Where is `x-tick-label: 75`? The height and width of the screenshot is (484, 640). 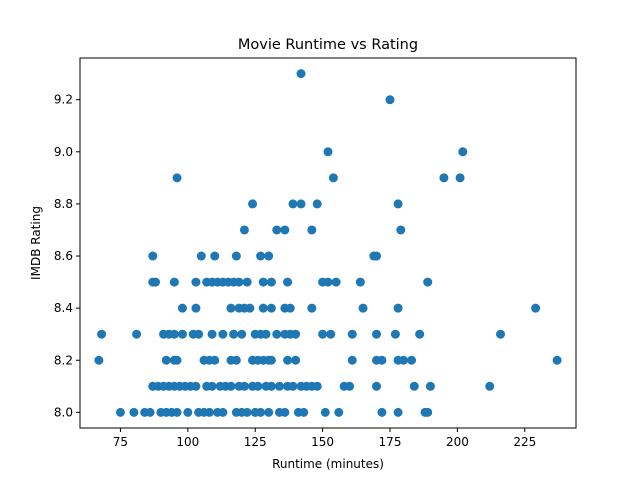 x-tick-label: 75 is located at coordinates (120, 442).